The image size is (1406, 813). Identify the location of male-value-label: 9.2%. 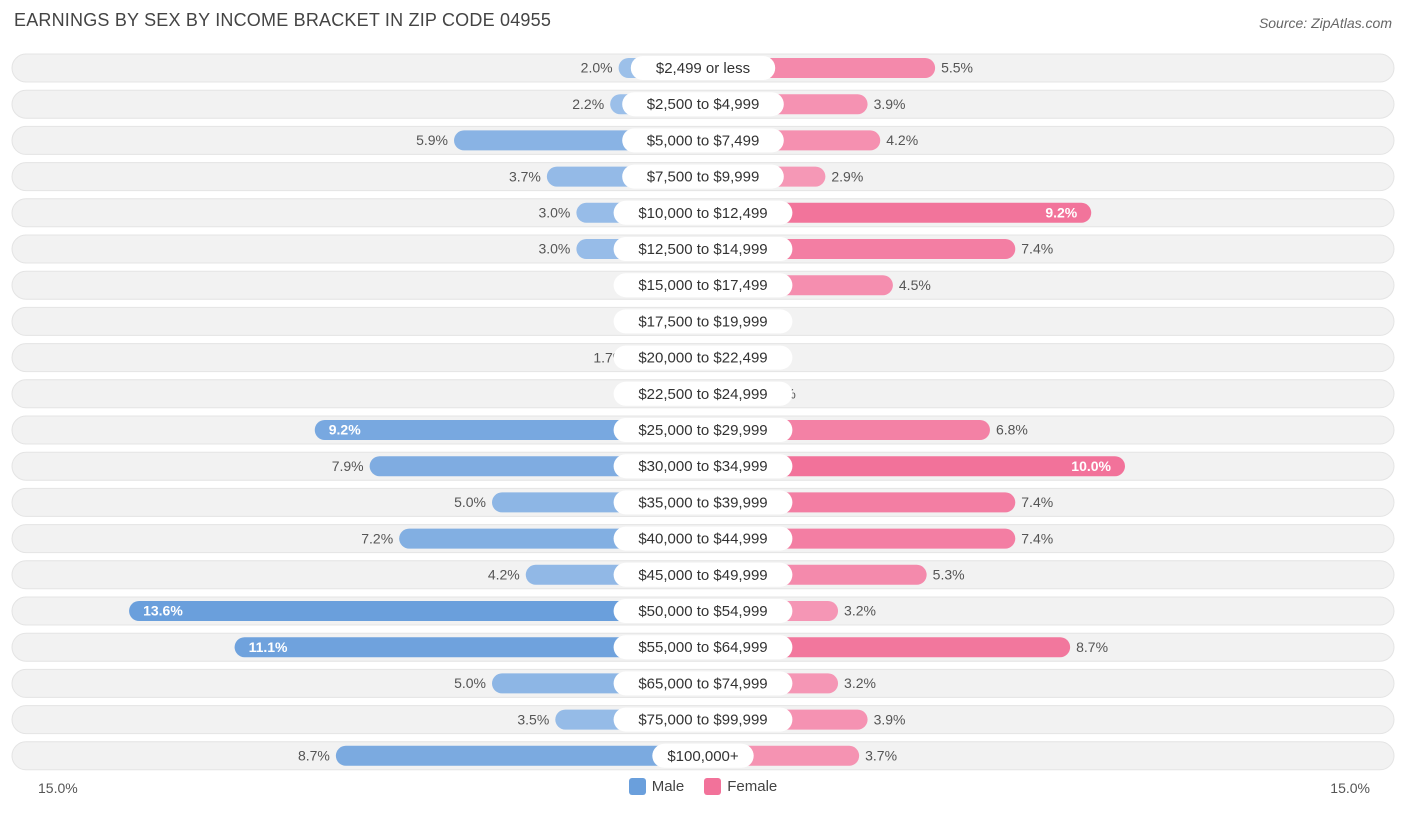
(345, 430).